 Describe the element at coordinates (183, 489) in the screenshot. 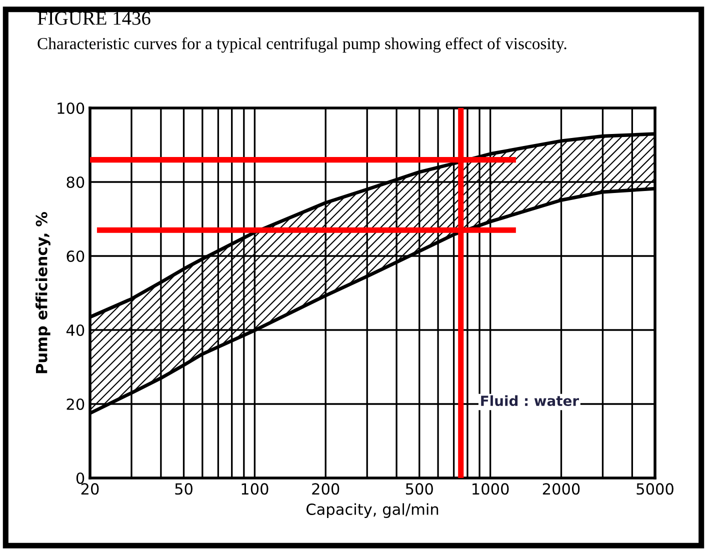

I see `x-tick-label: 50` at that location.